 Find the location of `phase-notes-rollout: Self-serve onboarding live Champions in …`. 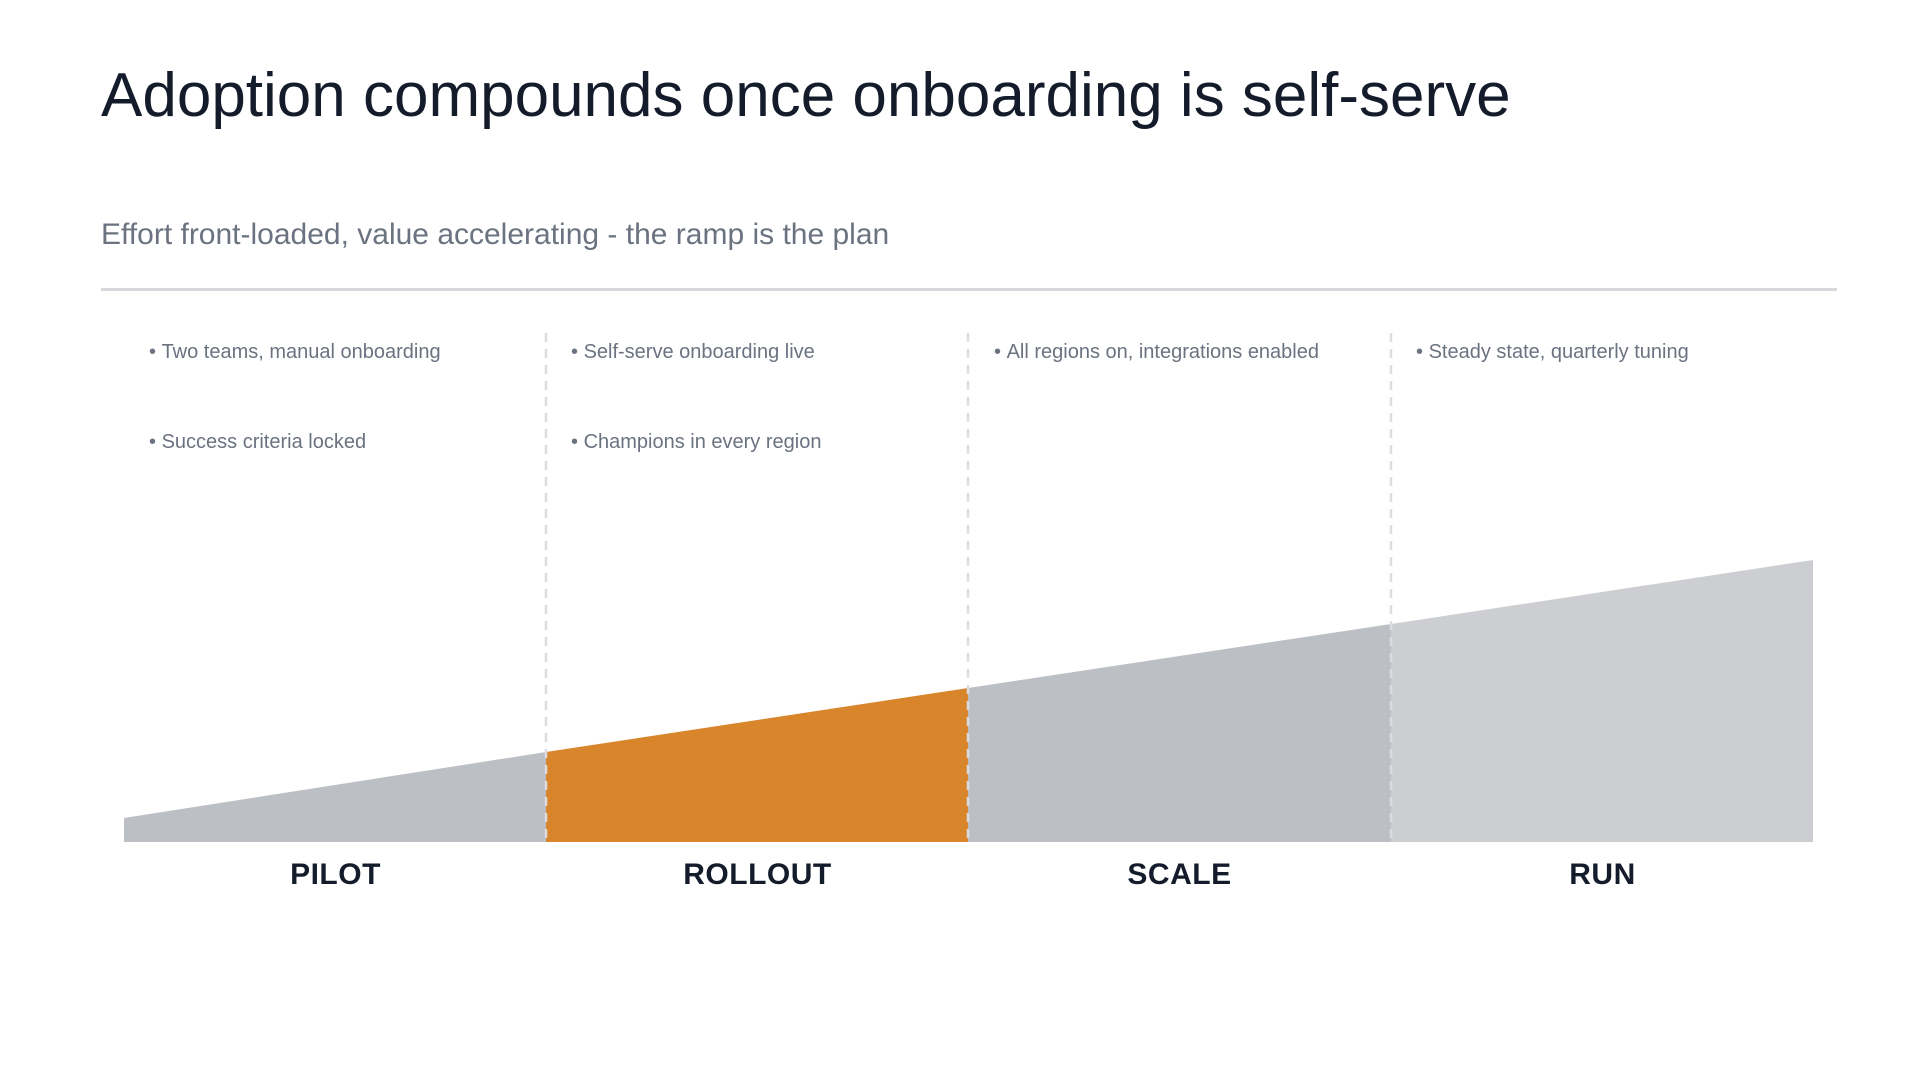

phase-notes-rollout: Self-serve onboarding live Champions in … is located at coordinates (696, 430).